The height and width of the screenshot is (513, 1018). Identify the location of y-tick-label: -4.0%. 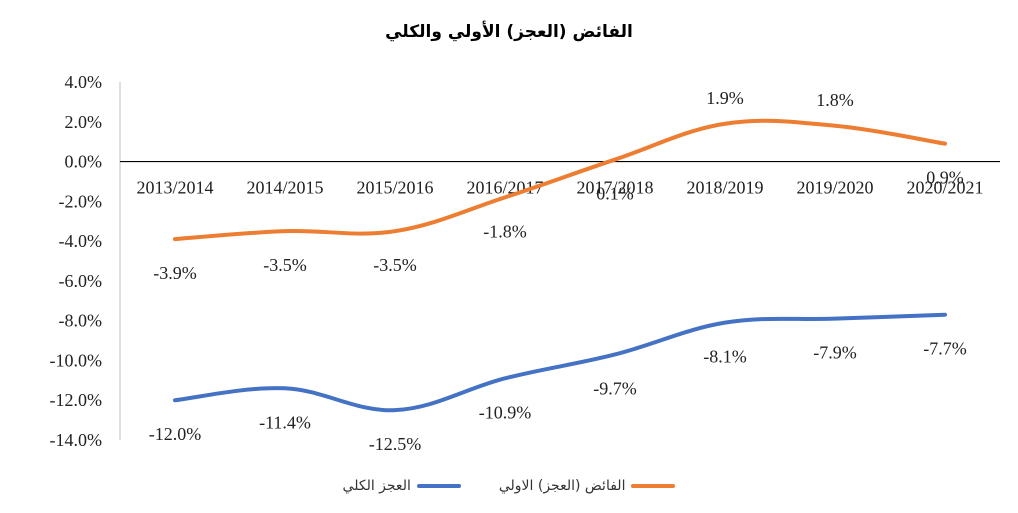
(81, 241).